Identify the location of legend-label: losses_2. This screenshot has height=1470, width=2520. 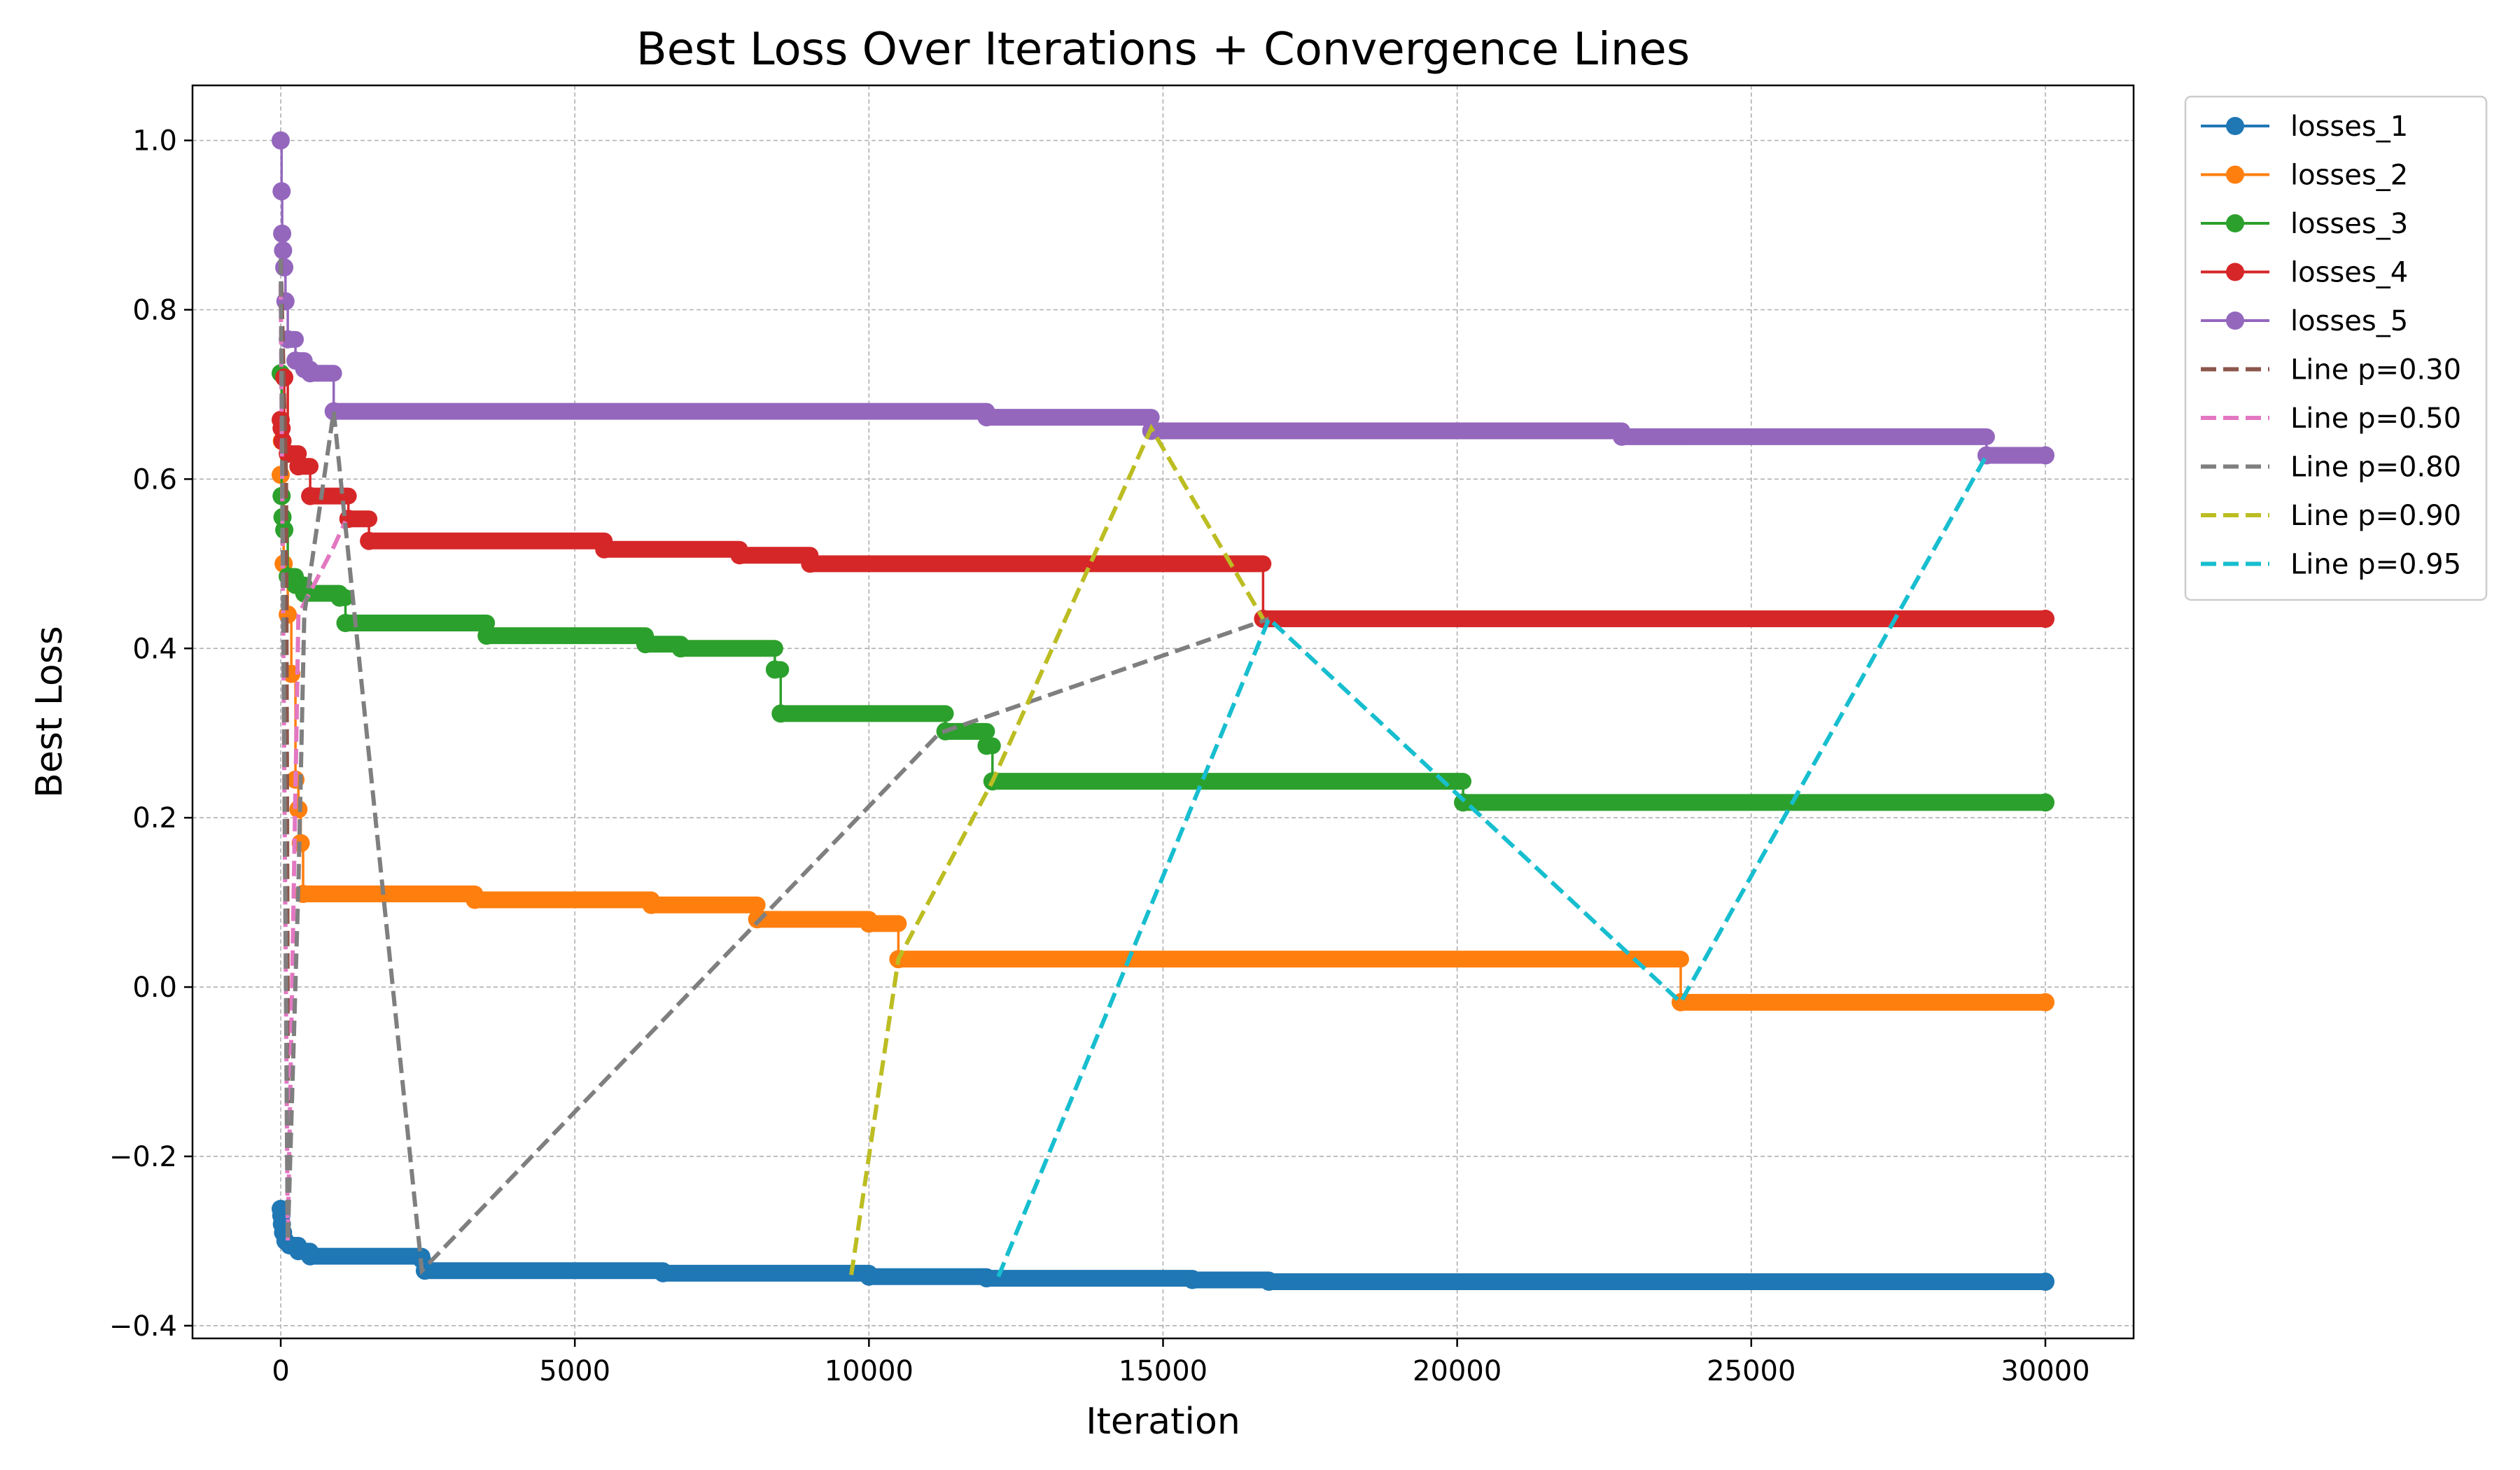
(2349, 176).